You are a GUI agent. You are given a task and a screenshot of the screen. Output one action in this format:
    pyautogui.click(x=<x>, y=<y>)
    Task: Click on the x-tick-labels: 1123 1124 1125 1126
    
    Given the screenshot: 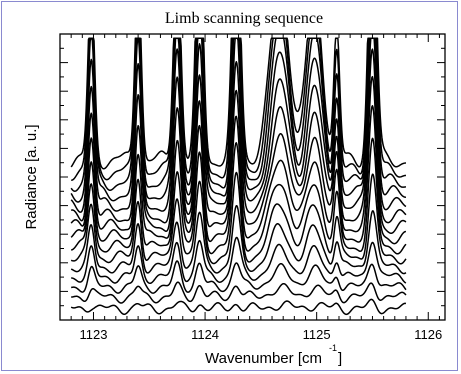 What is the action you would take?
    pyautogui.click(x=260, y=334)
    